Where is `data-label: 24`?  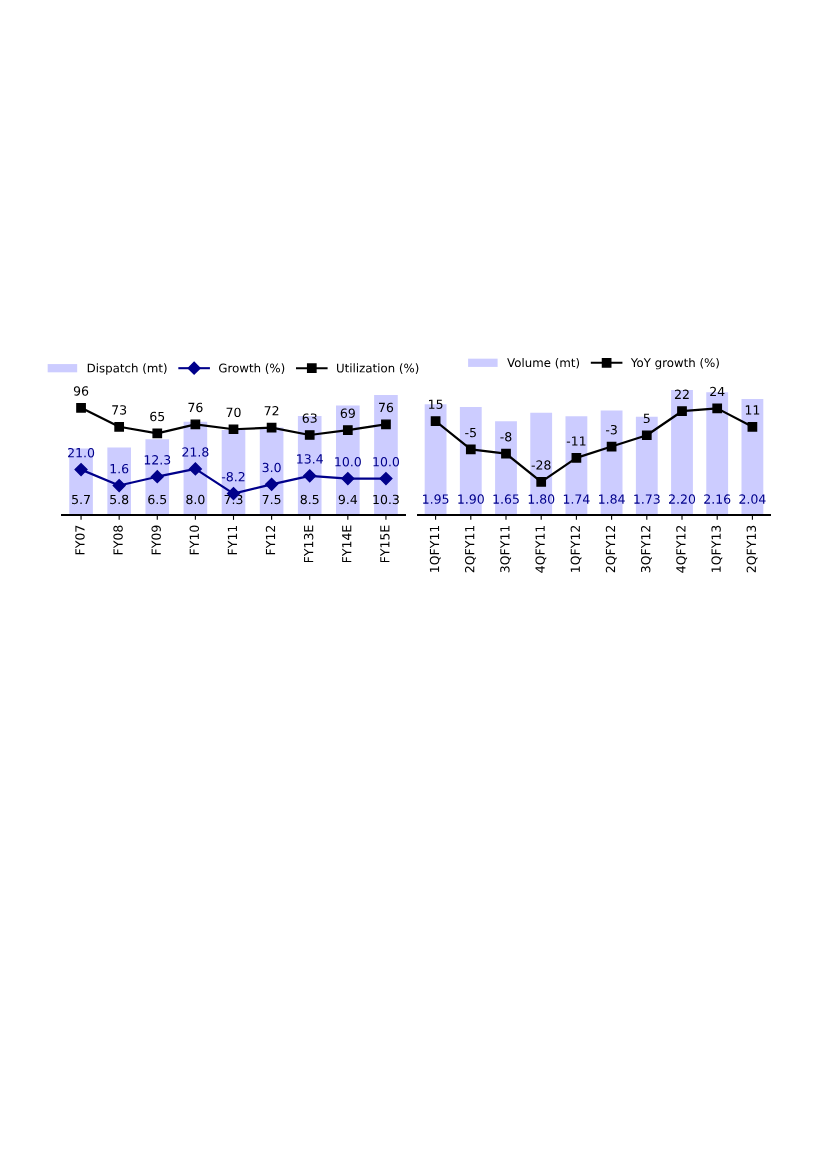
data-label: 24 is located at coordinates (717, 391).